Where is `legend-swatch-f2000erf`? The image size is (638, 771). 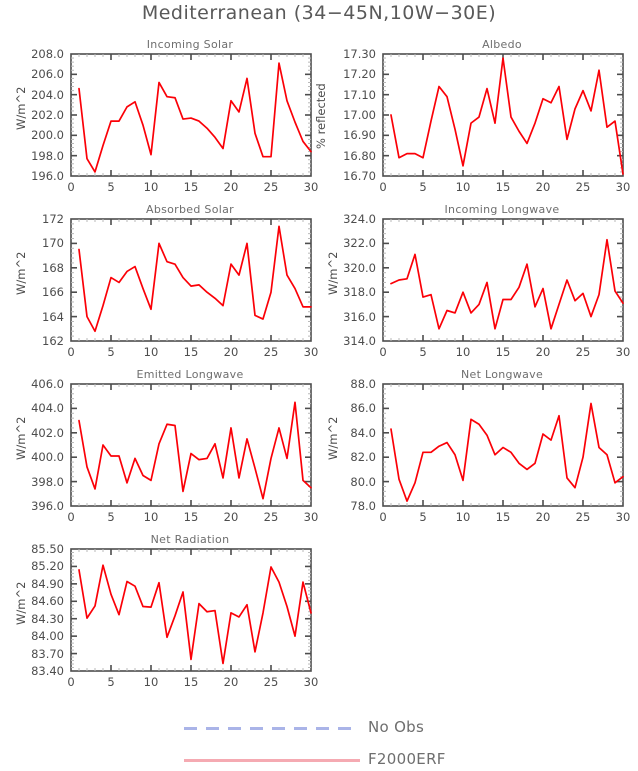 legend-swatch-f2000erf is located at coordinates (272, 760).